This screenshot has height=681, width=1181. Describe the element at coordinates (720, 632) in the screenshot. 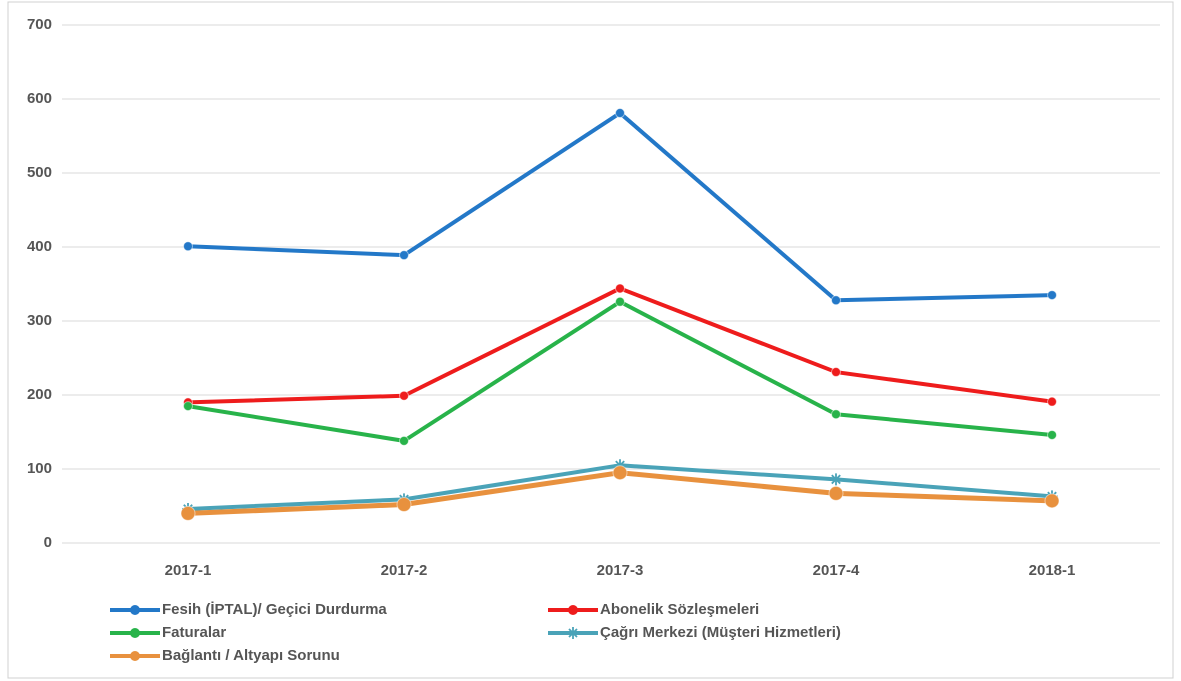

I see `legend-label: Çağrı Merkezi (Müşteri Hizmetleri)` at that location.